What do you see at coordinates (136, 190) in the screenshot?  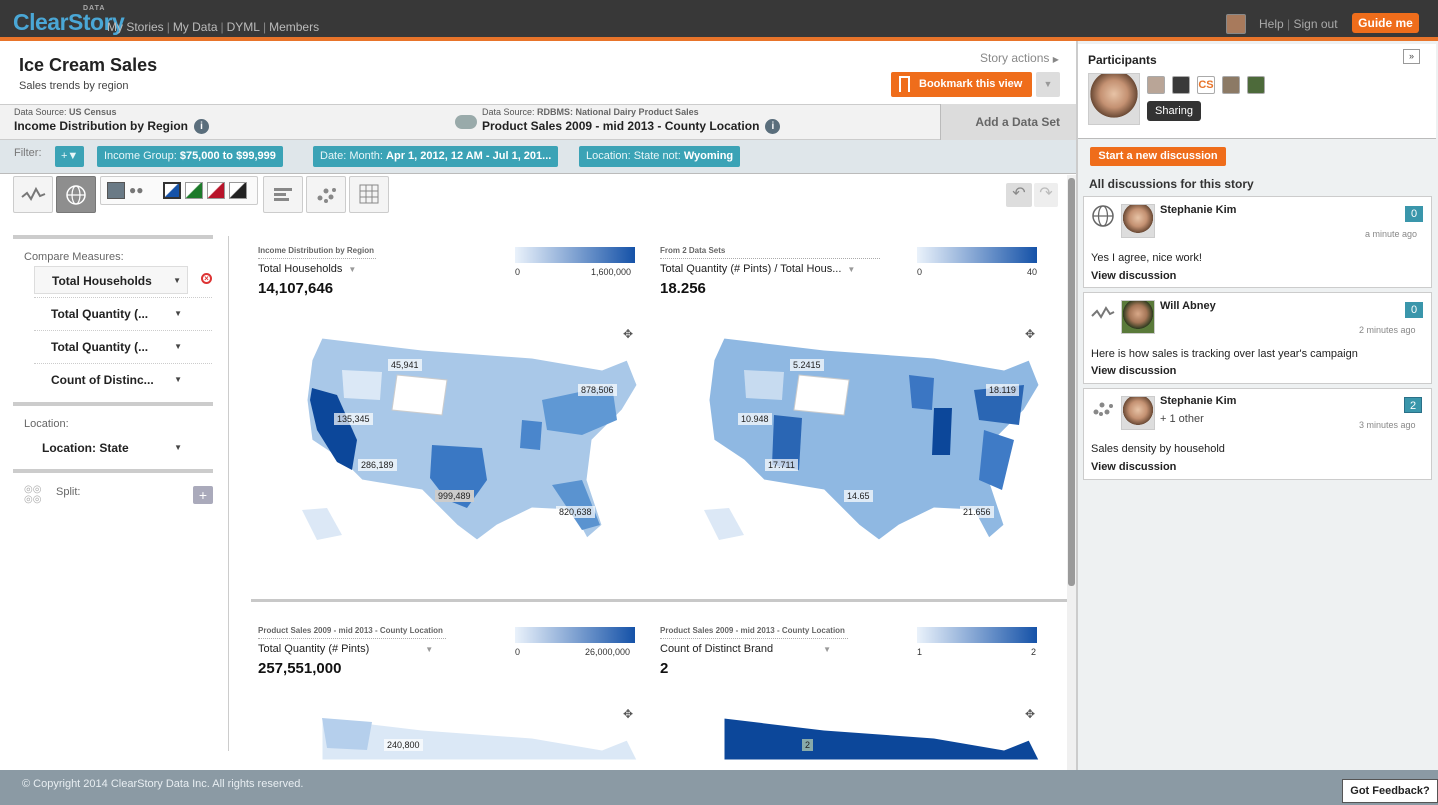 I see `bubble-style-icon: ●●` at bounding box center [136, 190].